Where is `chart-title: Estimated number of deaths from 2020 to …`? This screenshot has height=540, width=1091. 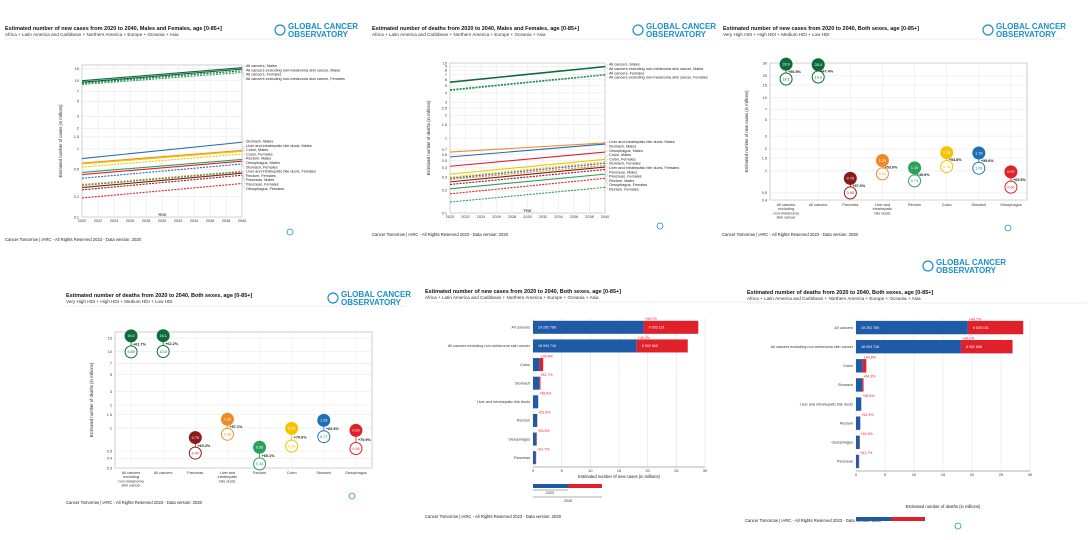
chart-title: Estimated number of deaths from 2020 to … is located at coordinates (840, 293).